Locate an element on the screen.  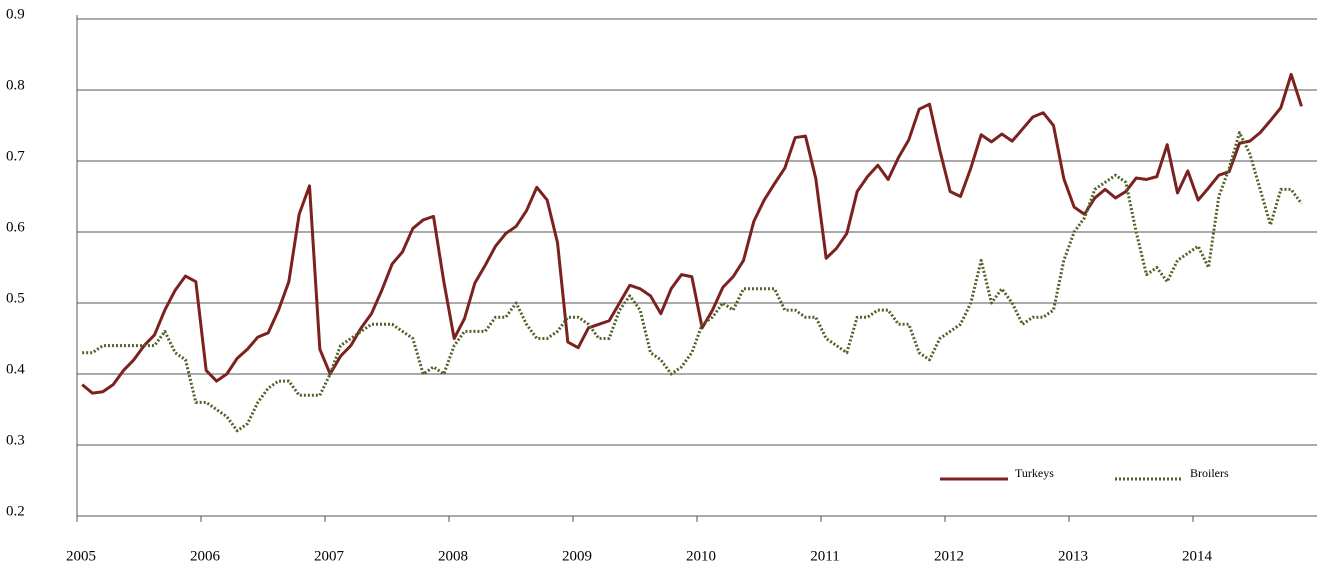
x-tick-label: 2014 is located at coordinates (1197, 556).